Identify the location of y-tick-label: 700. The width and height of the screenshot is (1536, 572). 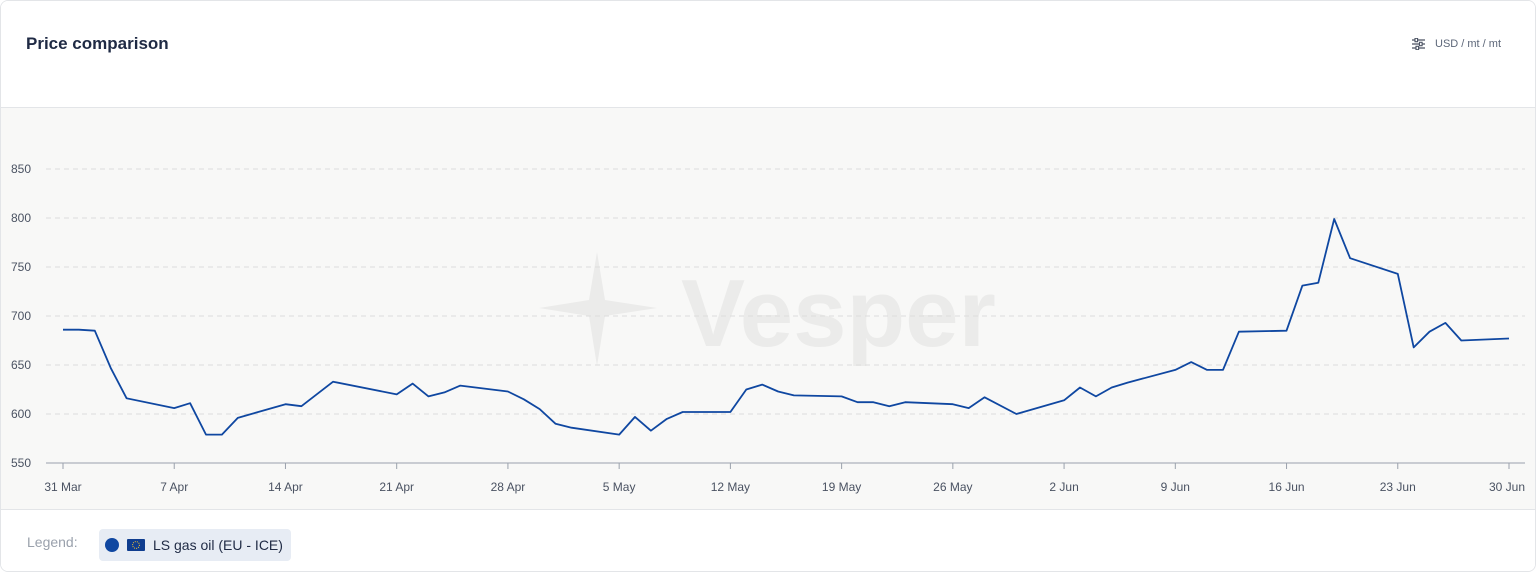
(21, 316).